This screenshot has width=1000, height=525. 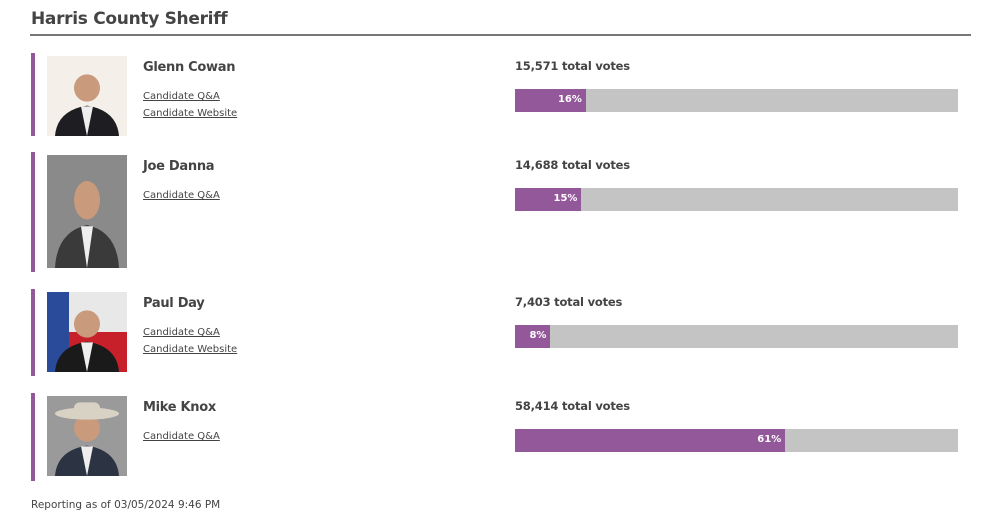 I want to click on percent-label: 15%, so click(x=565, y=198).